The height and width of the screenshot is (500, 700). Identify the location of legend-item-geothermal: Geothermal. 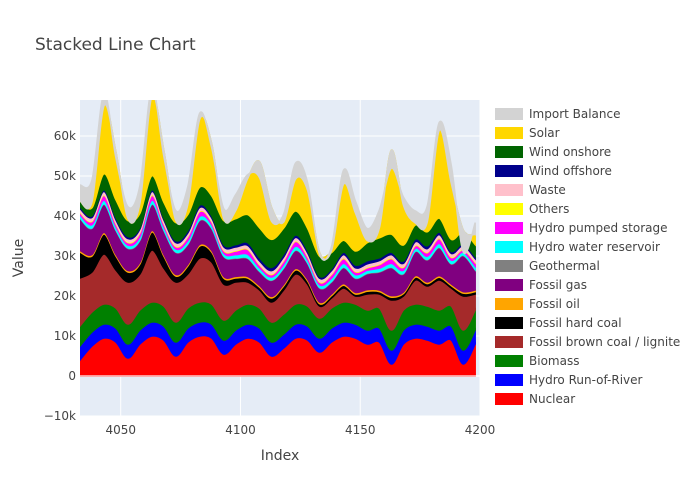
(547, 266).